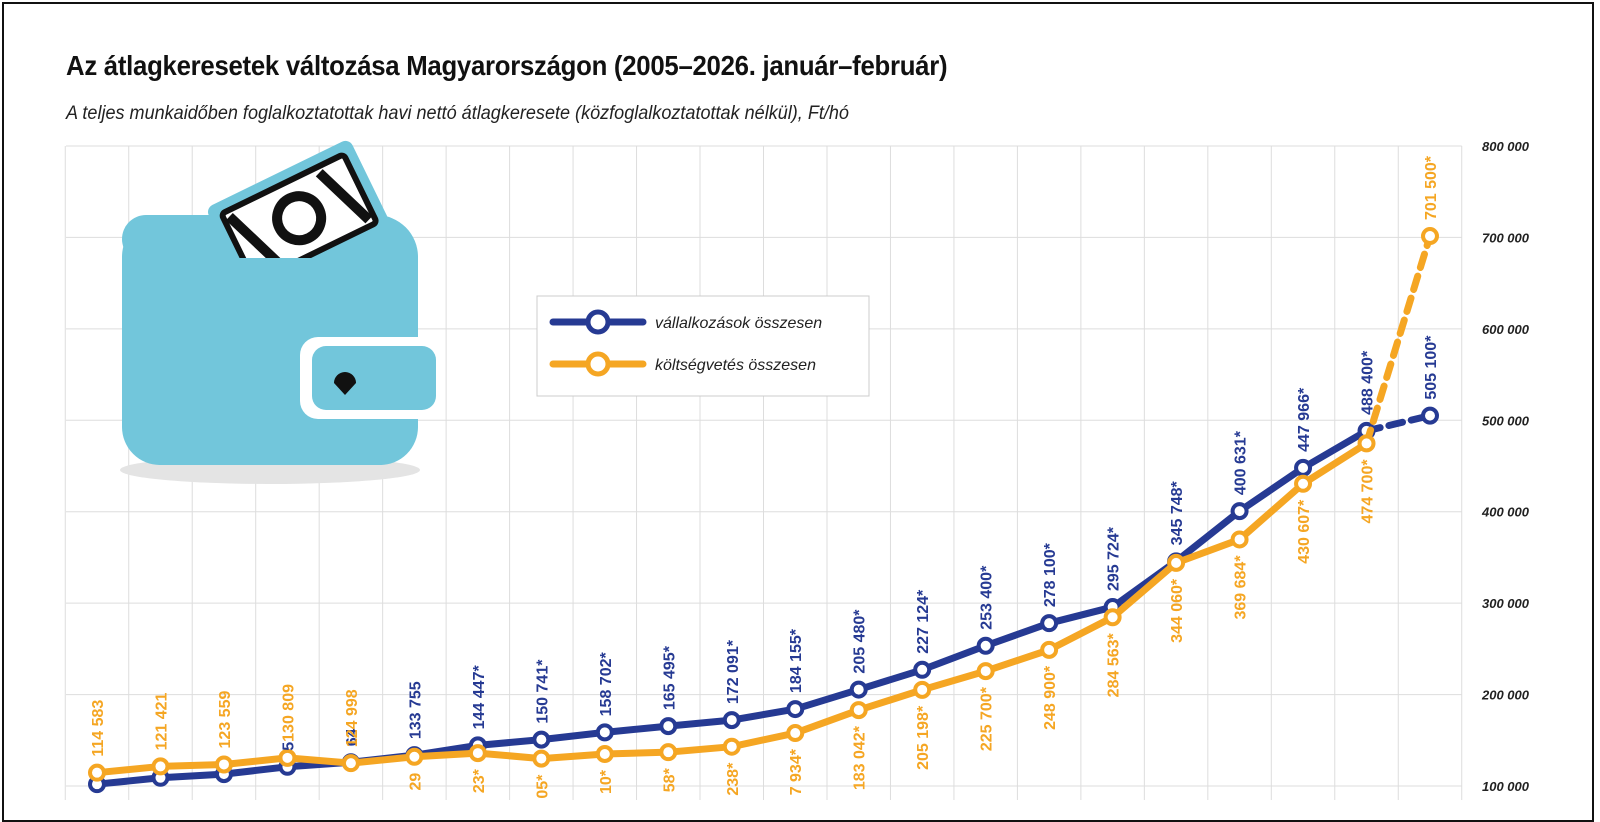  Describe the element at coordinates (299, 218) in the screenshot. I see `banknotes-icon` at that location.